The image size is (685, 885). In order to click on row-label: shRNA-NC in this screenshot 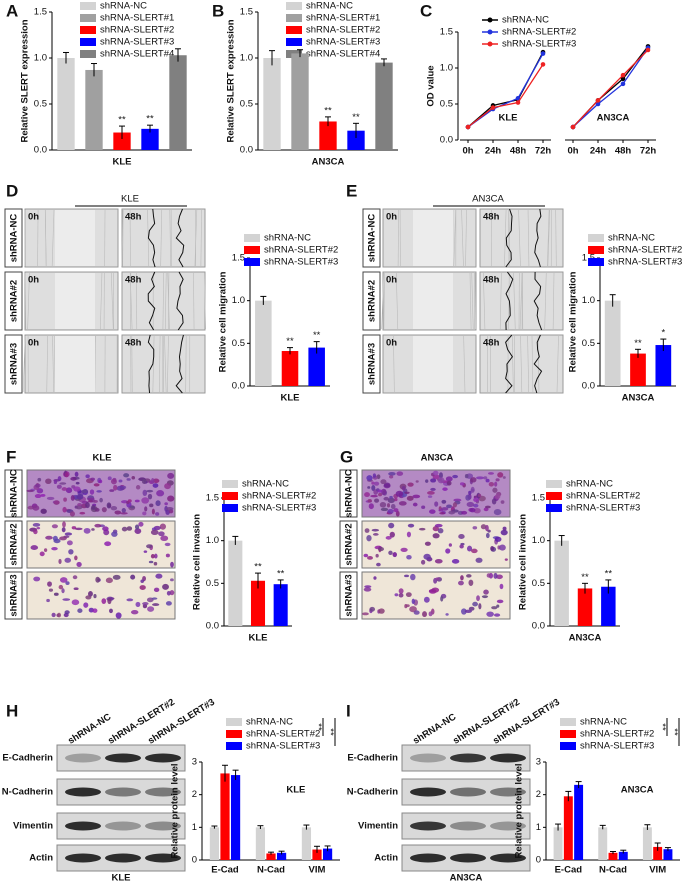, I will do `click(14, 493)`.